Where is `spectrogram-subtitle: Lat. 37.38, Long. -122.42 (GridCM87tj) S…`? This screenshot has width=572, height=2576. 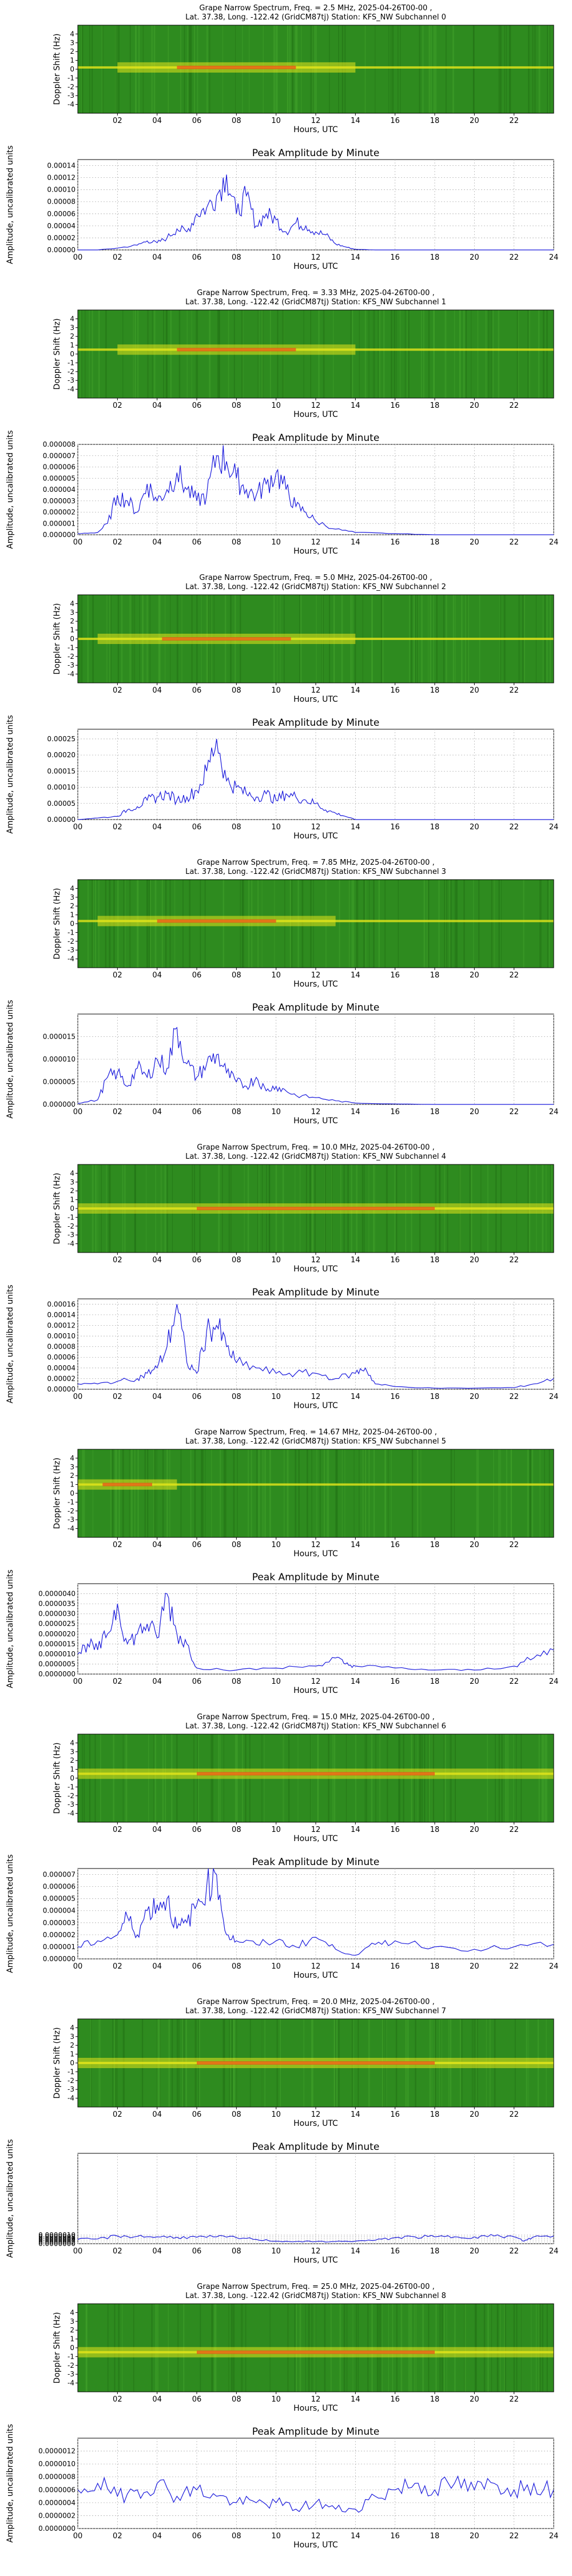
spectrogram-subtitle: Lat. 37.38, Long. -122.42 (GridCM87tj) S… is located at coordinates (315, 17).